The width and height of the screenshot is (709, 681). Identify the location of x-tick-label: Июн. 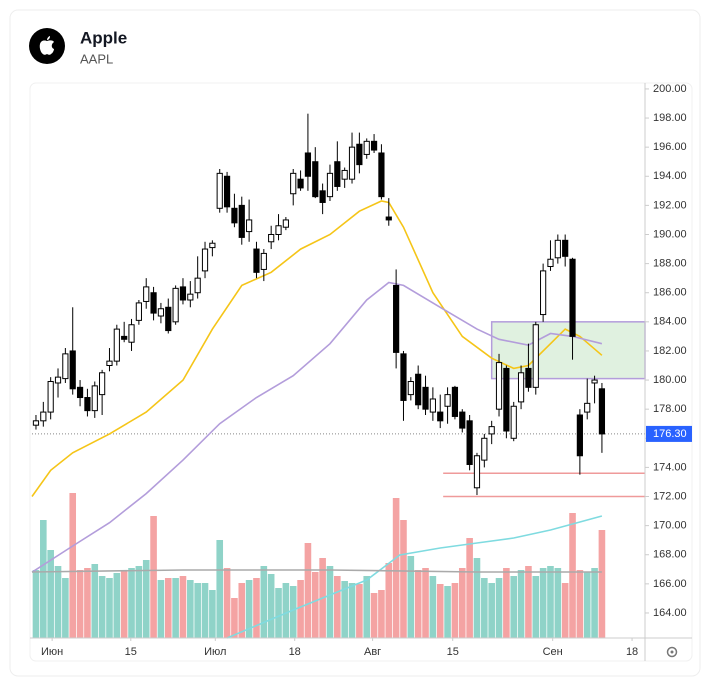
(52, 652).